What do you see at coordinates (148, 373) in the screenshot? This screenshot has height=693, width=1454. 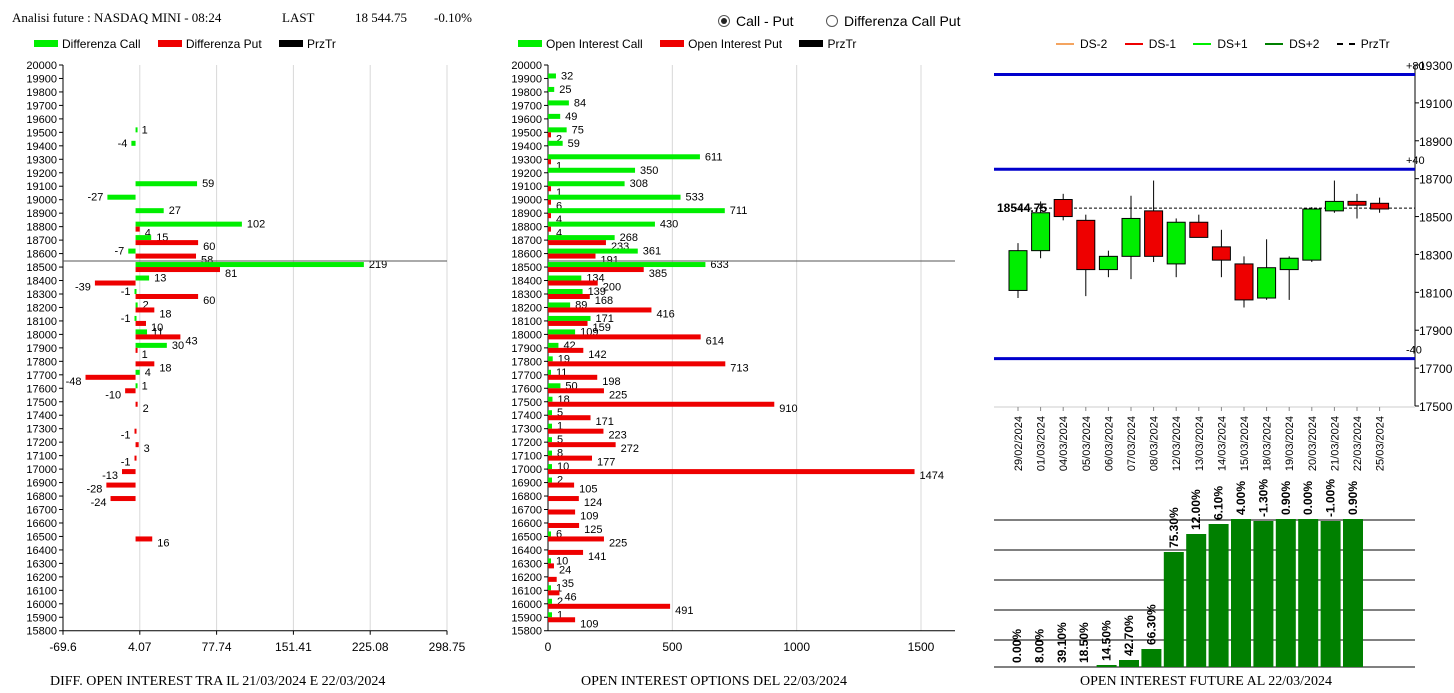 I see `call-diff-label: 4` at bounding box center [148, 373].